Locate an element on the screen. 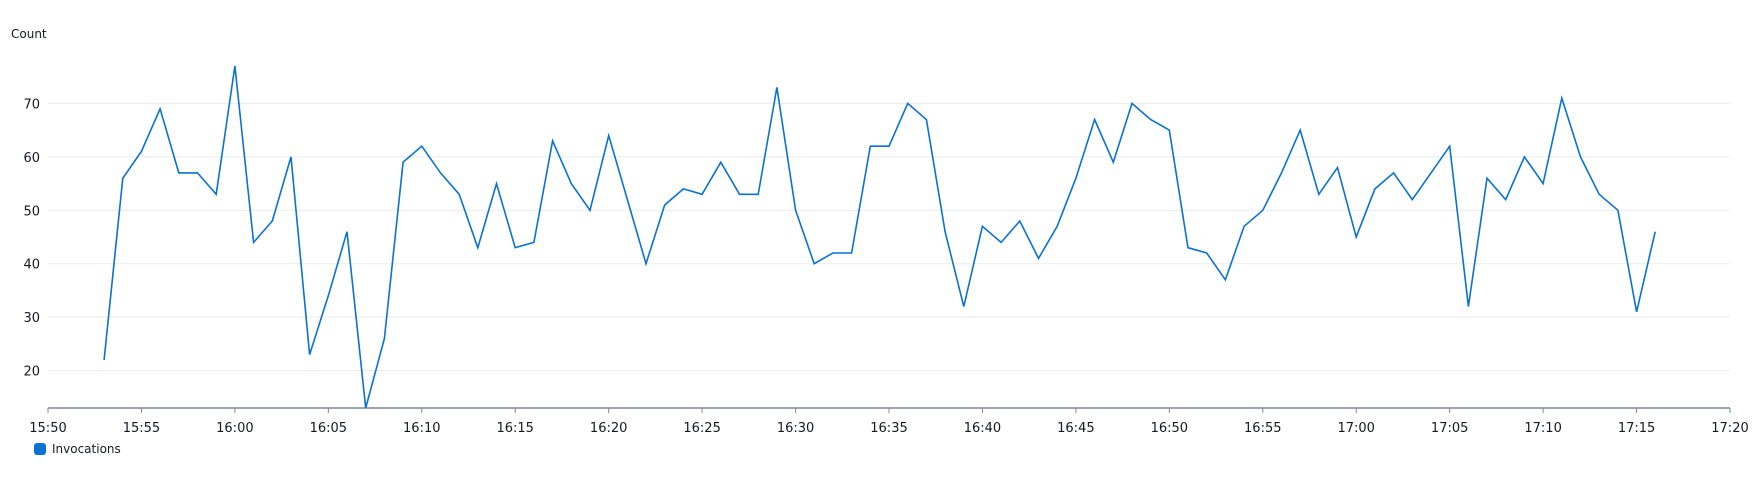 This screenshot has height=483, width=1753. legend: Invocations is located at coordinates (77, 449).